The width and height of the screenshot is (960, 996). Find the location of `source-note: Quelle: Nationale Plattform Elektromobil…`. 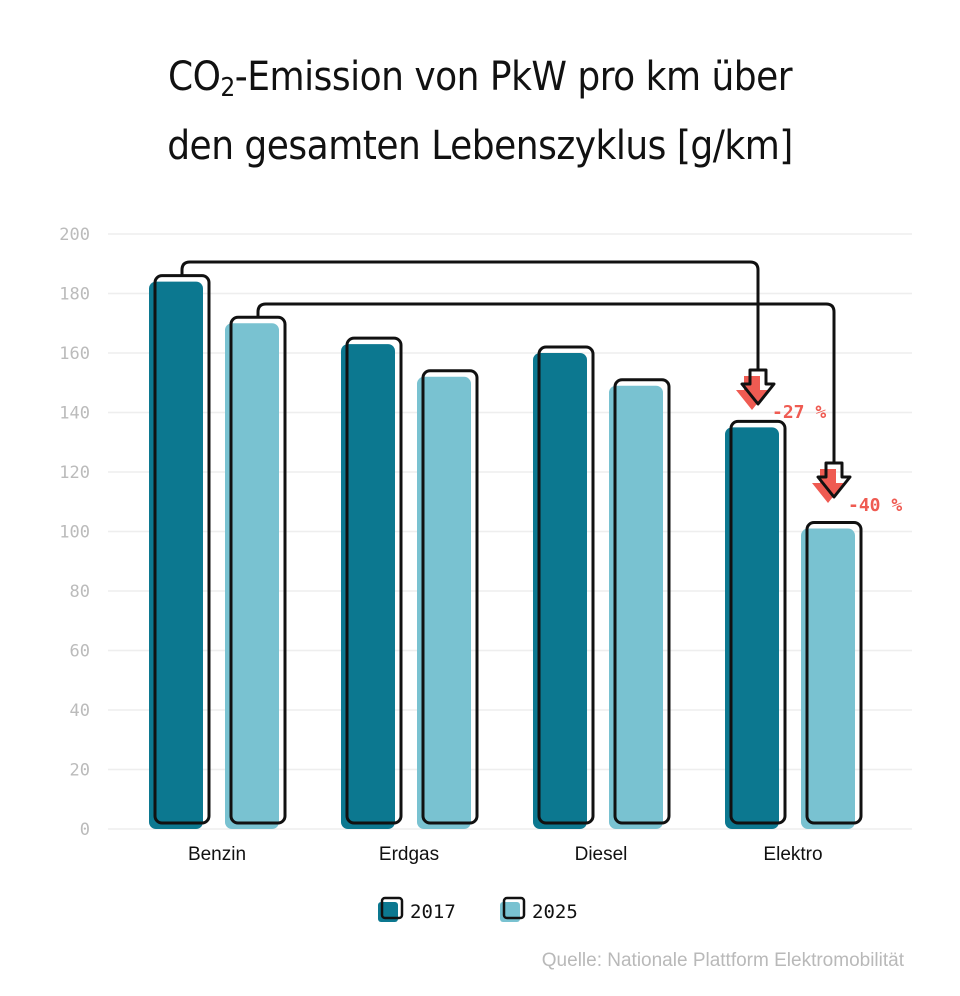

source-note: Quelle: Nationale Plattform Elektromobil… is located at coordinates (722, 960).